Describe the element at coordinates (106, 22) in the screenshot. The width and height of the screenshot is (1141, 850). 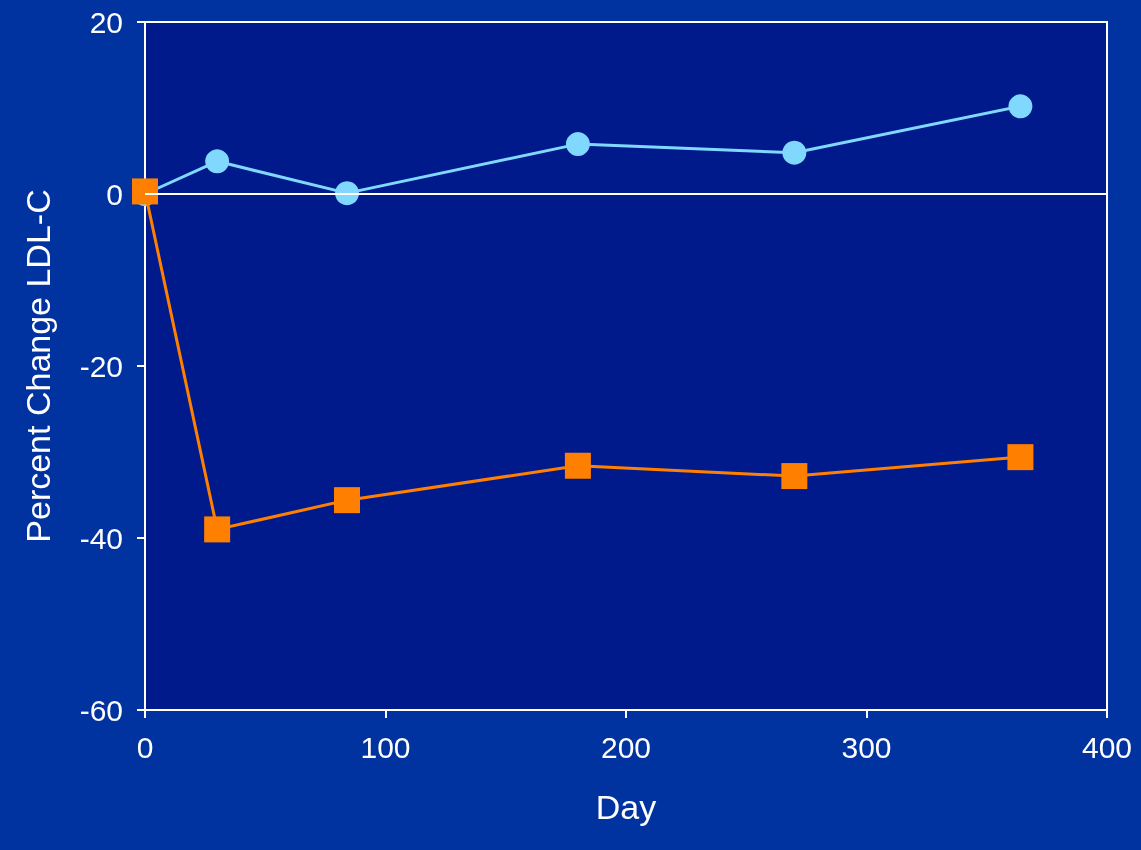
I see `y-tick-label: 20` at that location.